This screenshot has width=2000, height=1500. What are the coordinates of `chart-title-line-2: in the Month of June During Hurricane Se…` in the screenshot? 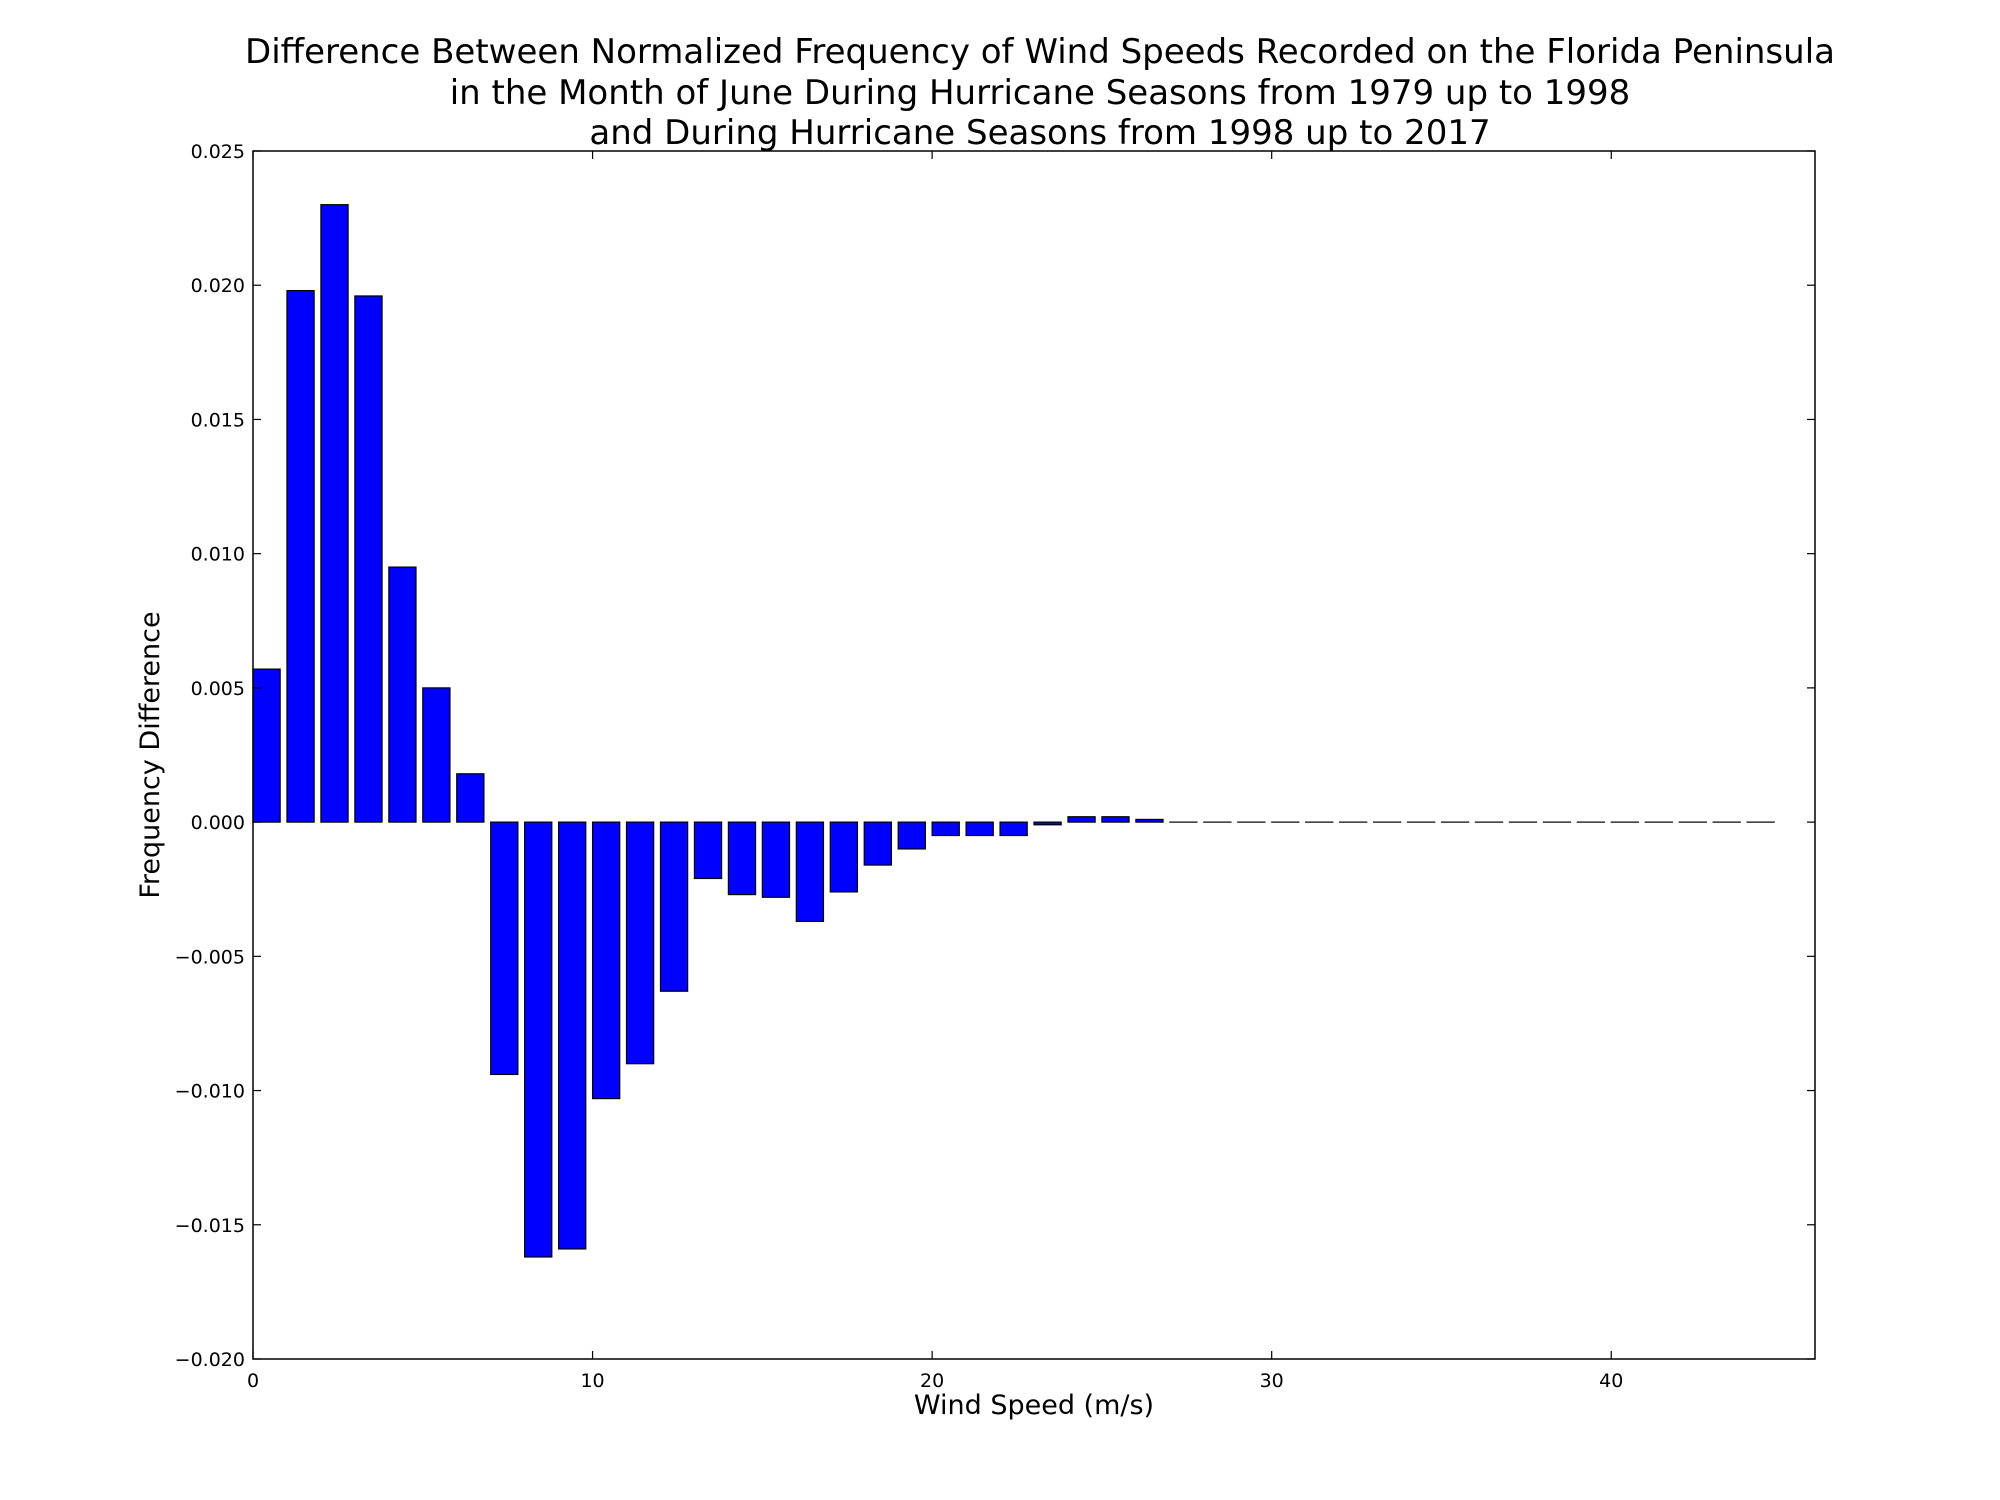 It's located at (1040, 93).